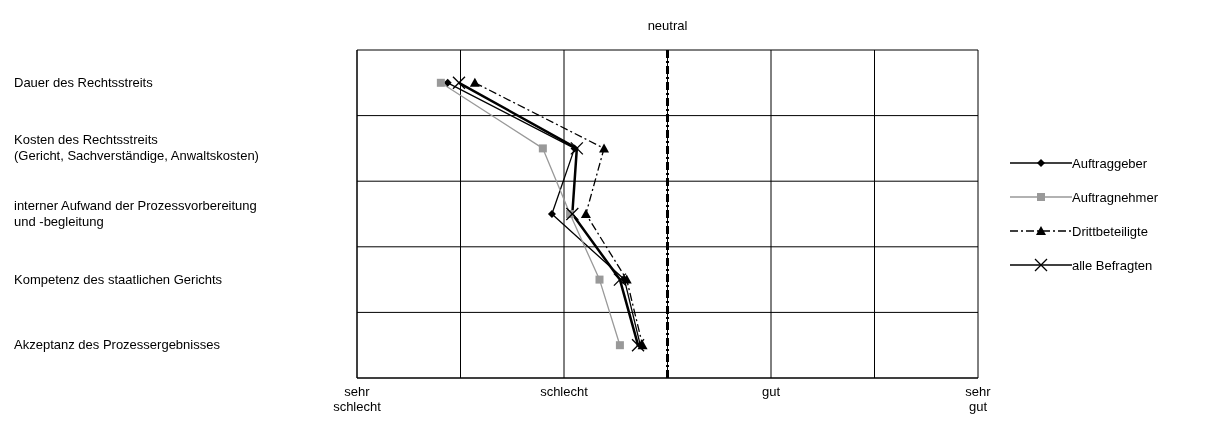 Image resolution: width=1216 pixels, height=431 pixels. What do you see at coordinates (357, 399) in the screenshot?
I see `text: sehr schlecht` at bounding box center [357, 399].